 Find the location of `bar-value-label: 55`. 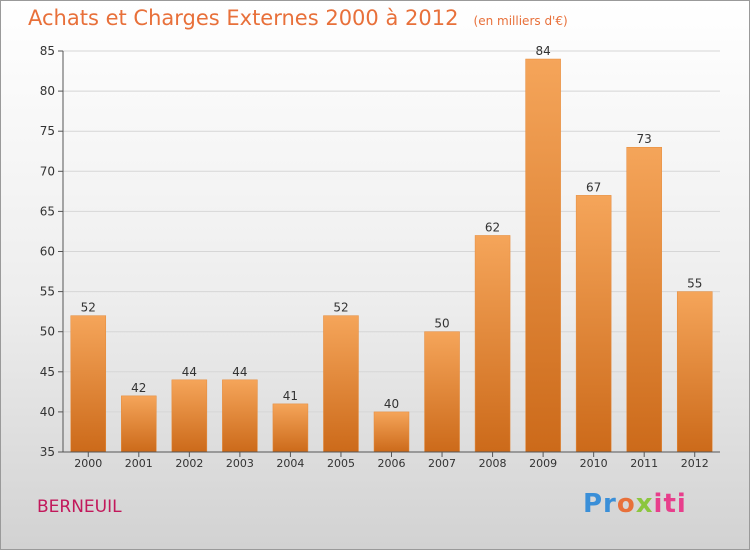

bar-value-label: 55 is located at coordinates (694, 284).